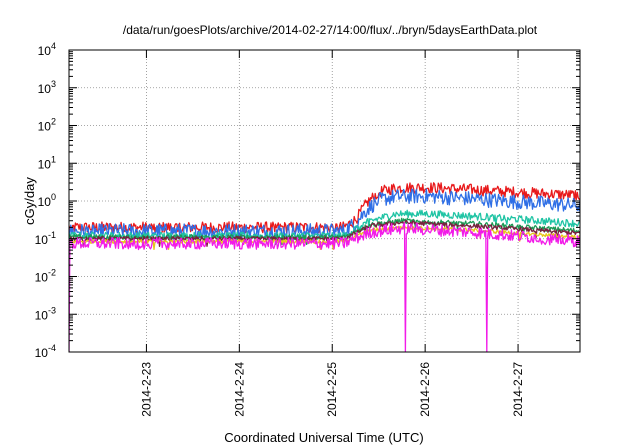  What do you see at coordinates (518, 389) in the screenshot?
I see `x-tick-label: 2014-2-27` at bounding box center [518, 389].